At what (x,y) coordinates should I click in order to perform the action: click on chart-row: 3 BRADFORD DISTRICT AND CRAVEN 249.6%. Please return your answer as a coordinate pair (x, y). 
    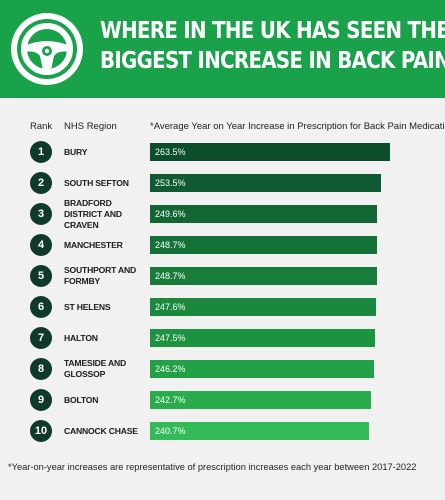
    Looking at the image, I should click on (222, 214).